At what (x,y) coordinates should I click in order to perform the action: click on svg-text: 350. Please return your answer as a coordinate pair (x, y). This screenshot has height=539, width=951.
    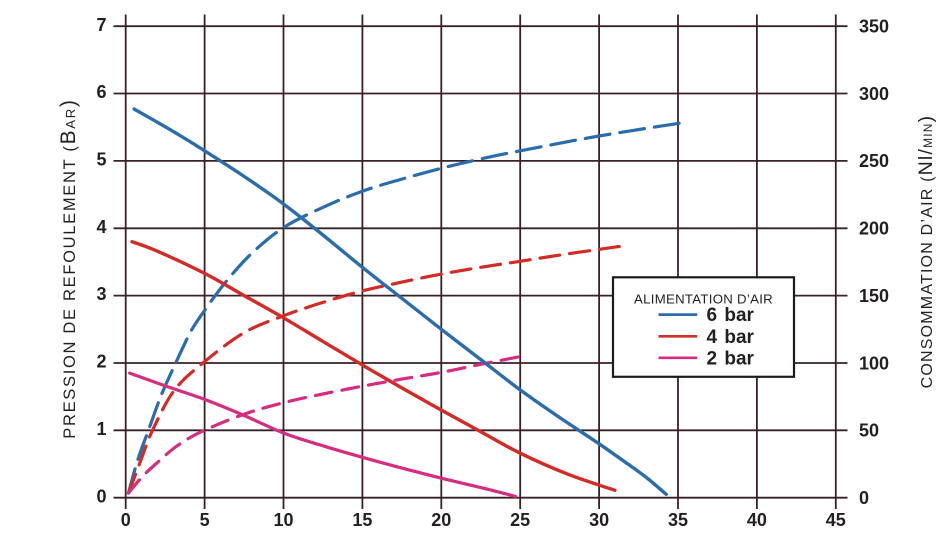
    Looking at the image, I should click on (874, 27).